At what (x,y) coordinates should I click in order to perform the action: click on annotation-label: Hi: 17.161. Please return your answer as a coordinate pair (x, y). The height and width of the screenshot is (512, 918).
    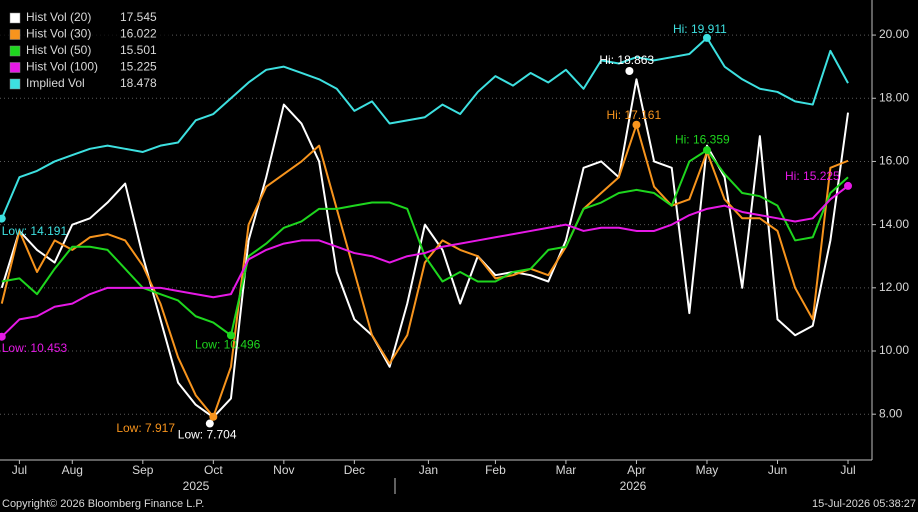
    Looking at the image, I should click on (633, 115).